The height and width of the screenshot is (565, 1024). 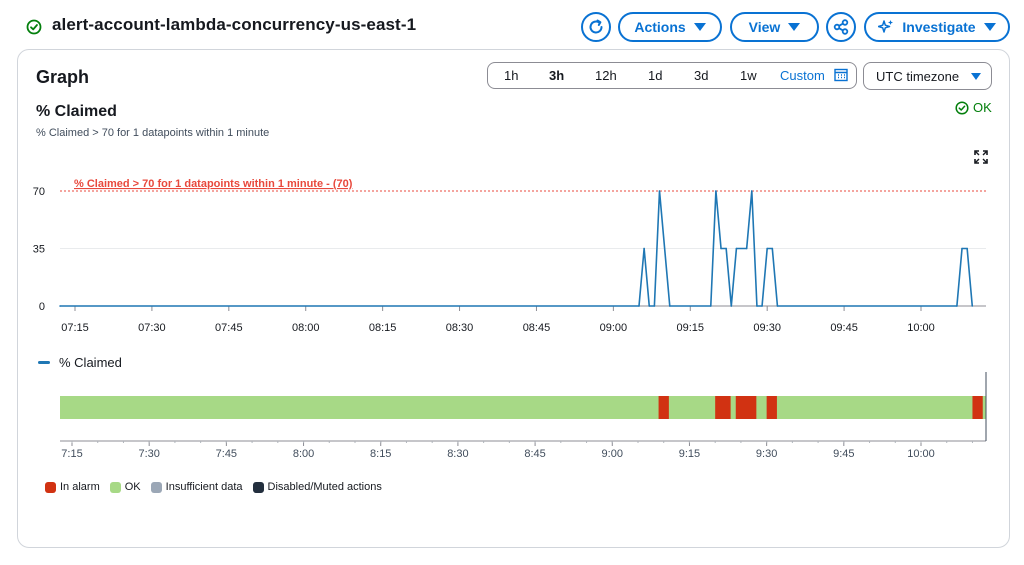 What do you see at coordinates (115, 487) in the screenshot?
I see `ok-swatch` at bounding box center [115, 487].